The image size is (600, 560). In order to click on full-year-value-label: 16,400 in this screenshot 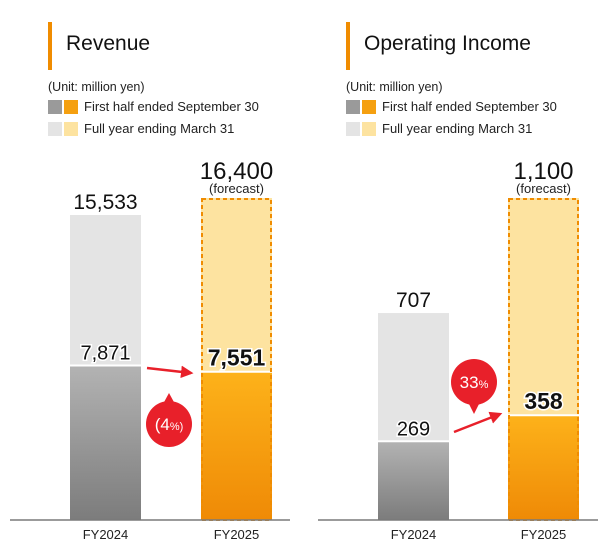, I will do `click(236, 171)`.